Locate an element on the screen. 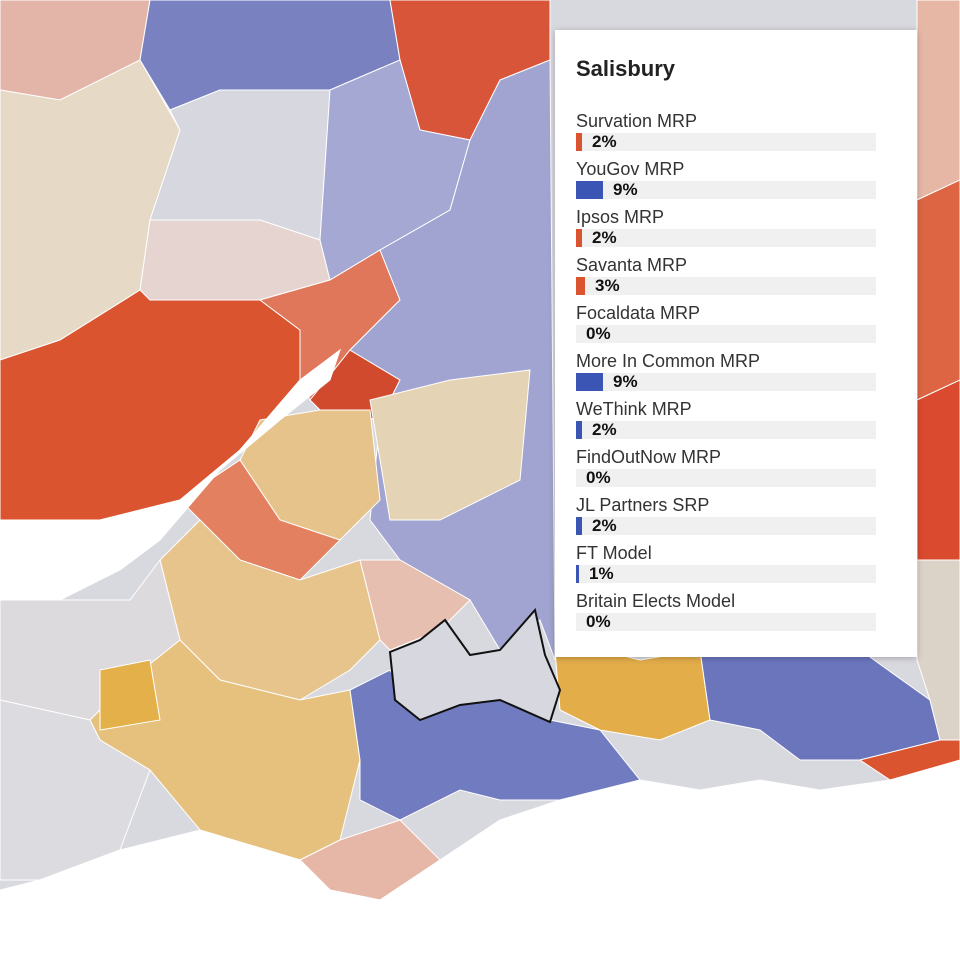 This screenshot has width=960, height=954. row-name: FT Model is located at coordinates (614, 553).